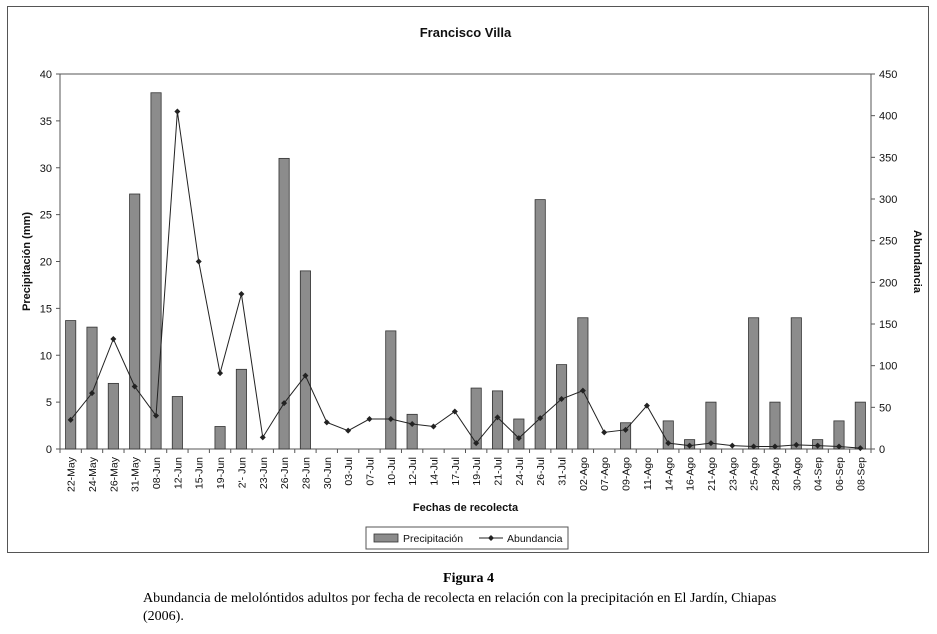 The width and height of the screenshot is (937, 634). I want to click on chart-title: Francisco Villa, so click(466, 32).